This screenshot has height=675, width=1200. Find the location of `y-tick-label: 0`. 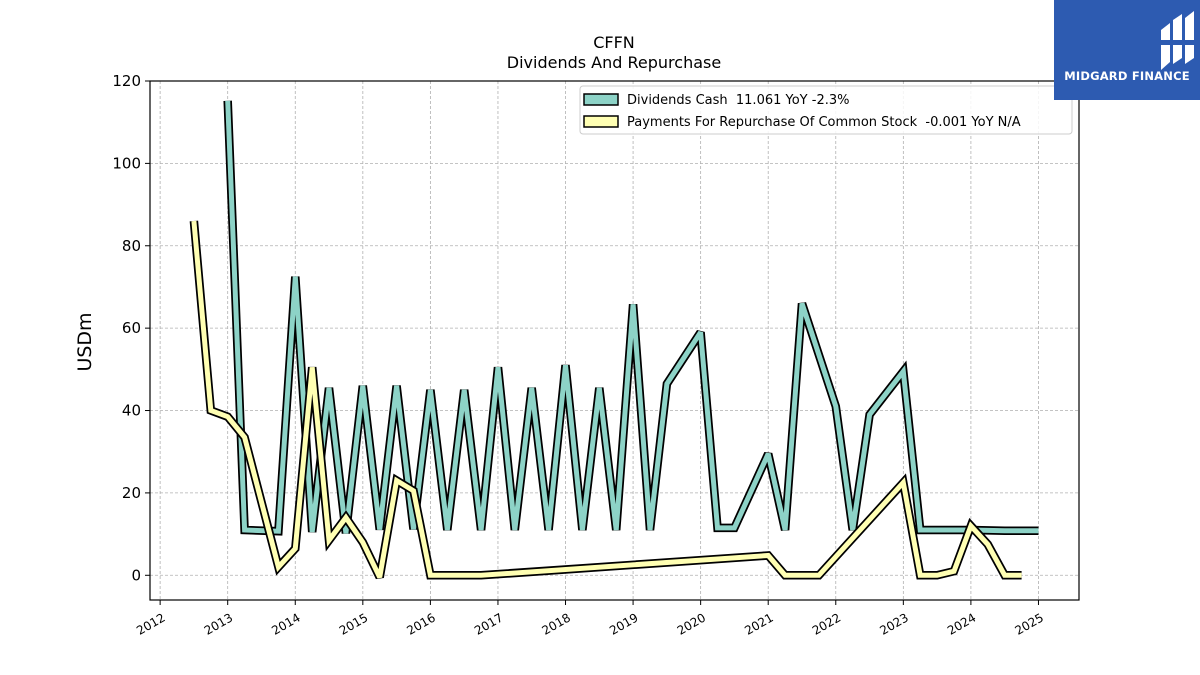

y-tick-label: 0 is located at coordinates (136, 575).